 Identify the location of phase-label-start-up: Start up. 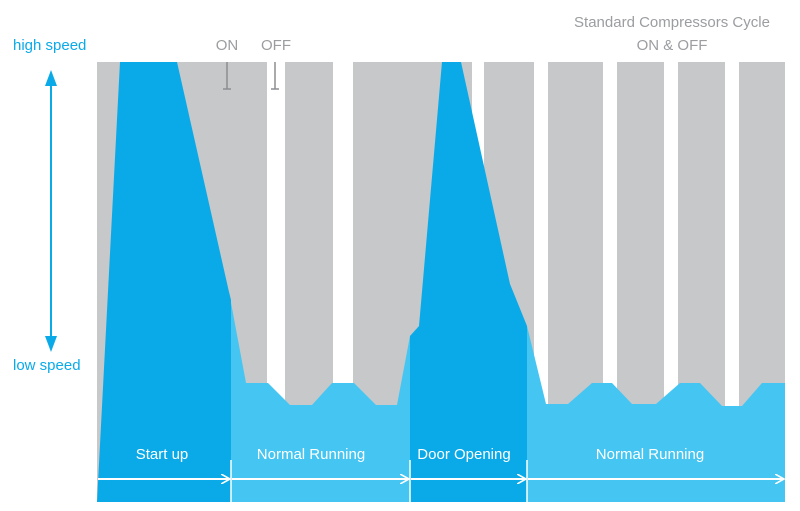
(162, 454).